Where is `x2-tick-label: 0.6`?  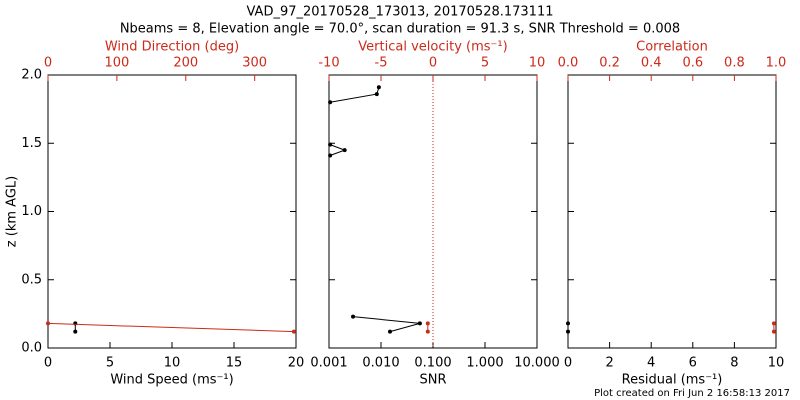
x2-tick-label: 0.6 is located at coordinates (692, 63).